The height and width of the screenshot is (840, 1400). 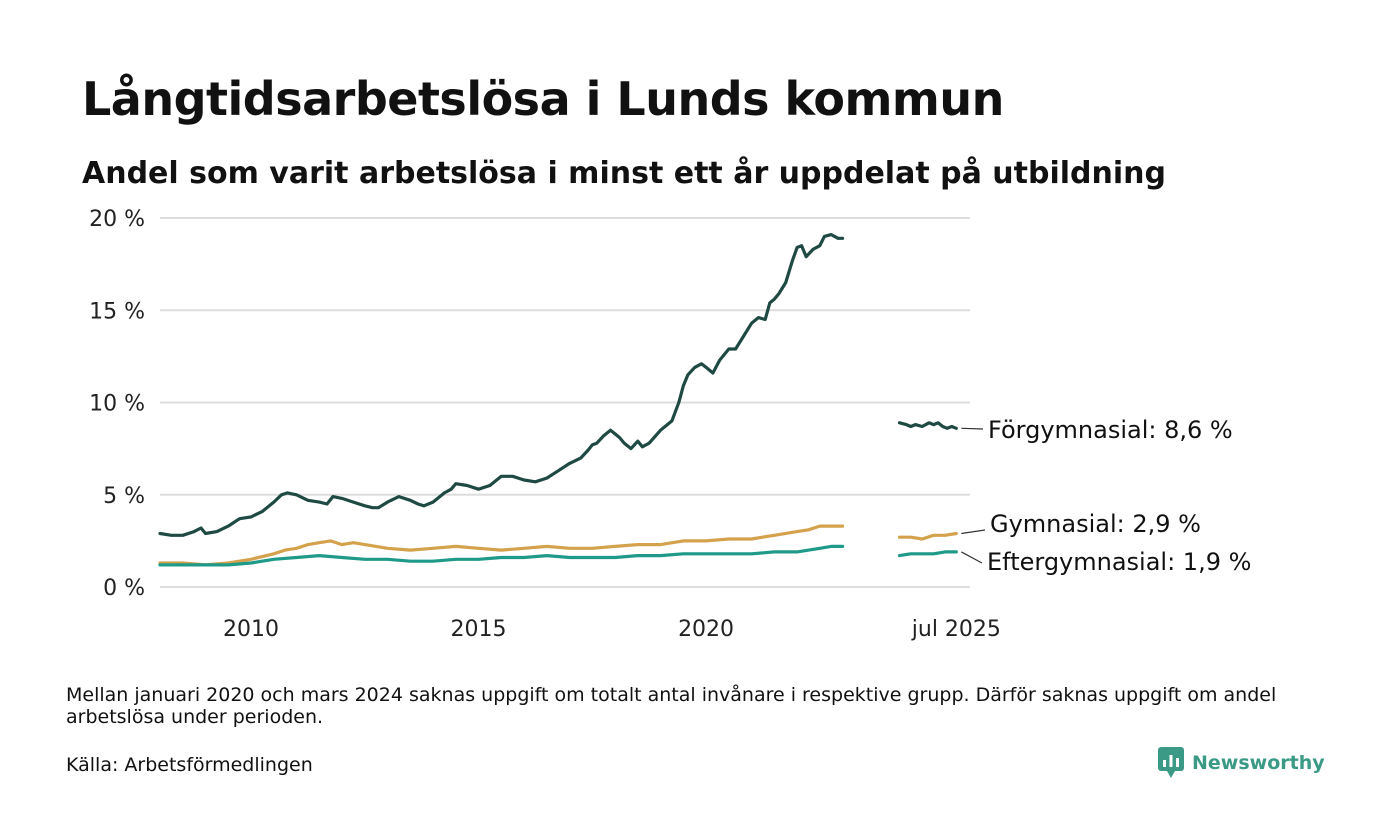 What do you see at coordinates (1095, 524) in the screenshot?
I see `series-end-label: Gymnasial: 2,9 %` at bounding box center [1095, 524].